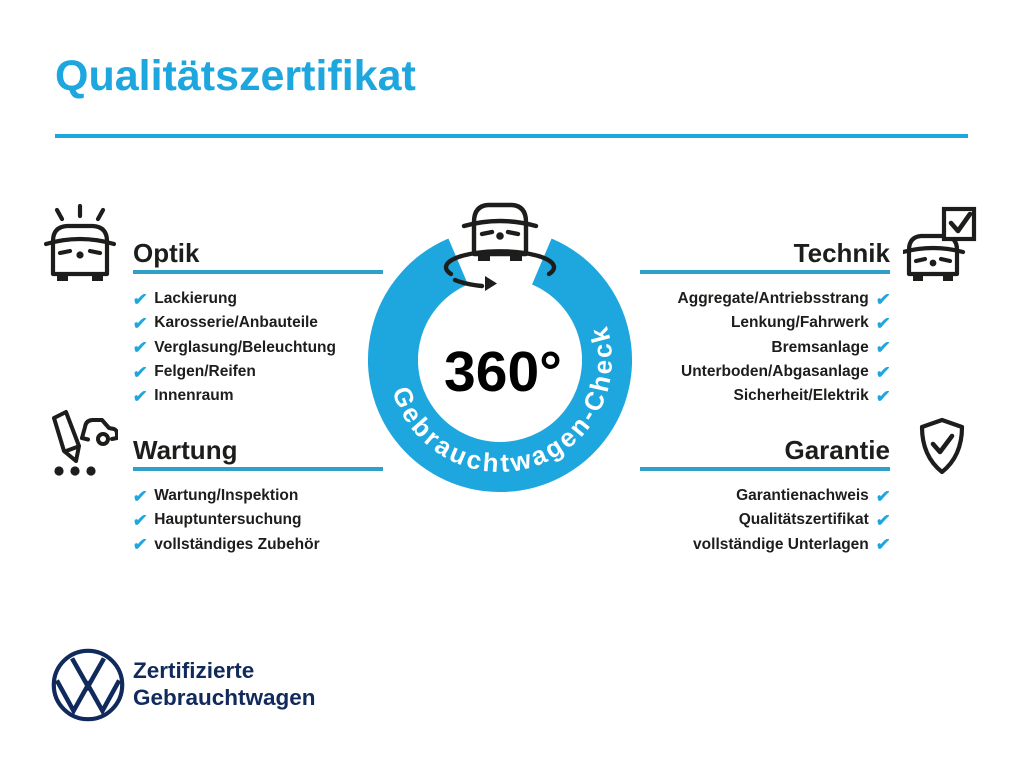 The image size is (1024, 768). I want to click on list-item-label: Sicherheit/Elektrik, so click(801, 396).